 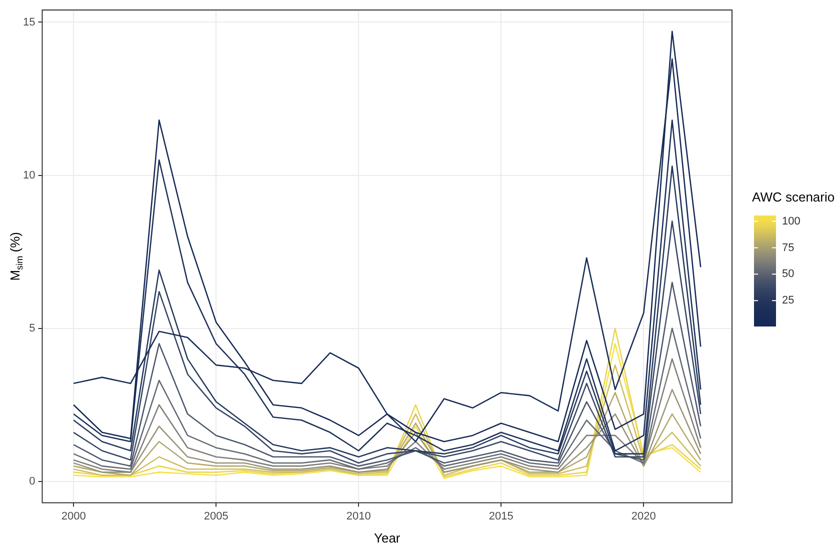 I want to click on y-tick-label: 0, so click(x=32, y=481).